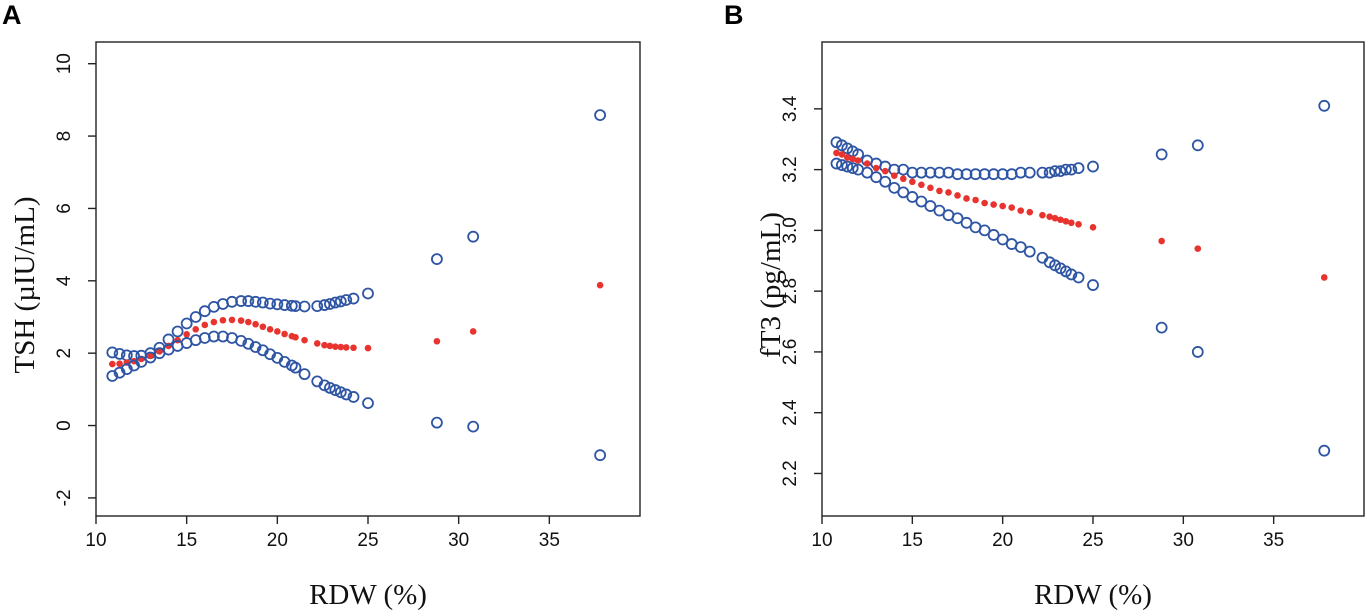  I want to click on panel-a-y-tick-label: -2, so click(64, 497).